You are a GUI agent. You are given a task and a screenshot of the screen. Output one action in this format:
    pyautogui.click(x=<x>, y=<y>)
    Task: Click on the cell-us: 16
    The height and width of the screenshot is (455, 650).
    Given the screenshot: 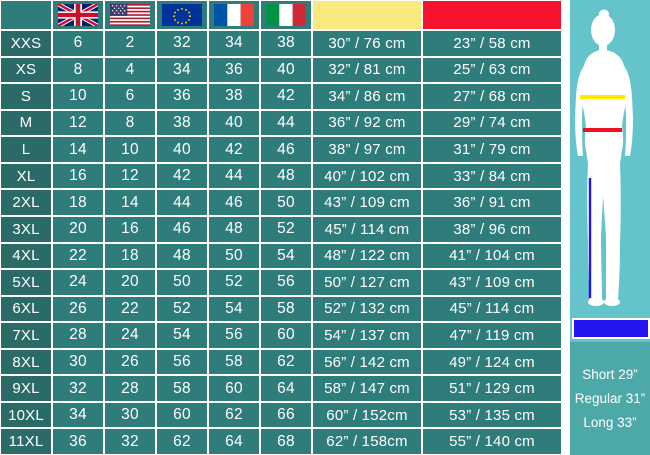 What is the action you would take?
    pyautogui.click(x=130, y=229)
    